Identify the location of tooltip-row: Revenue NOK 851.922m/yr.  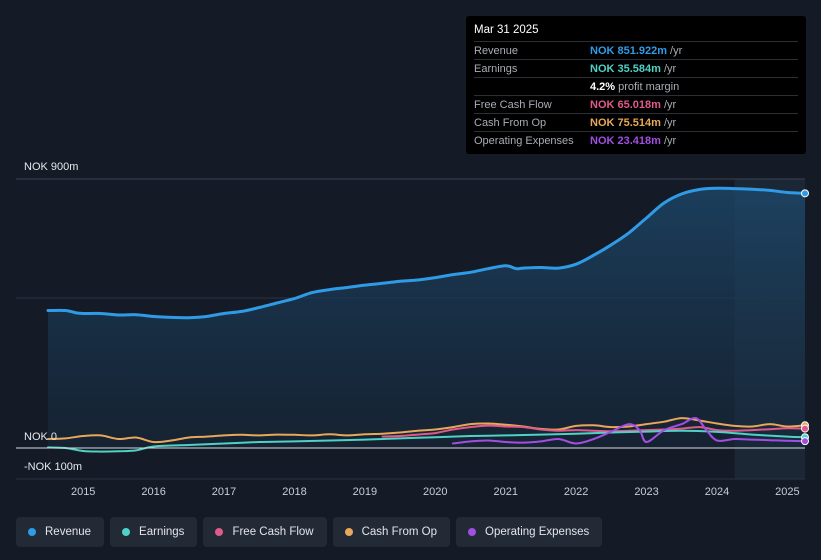
(636, 50).